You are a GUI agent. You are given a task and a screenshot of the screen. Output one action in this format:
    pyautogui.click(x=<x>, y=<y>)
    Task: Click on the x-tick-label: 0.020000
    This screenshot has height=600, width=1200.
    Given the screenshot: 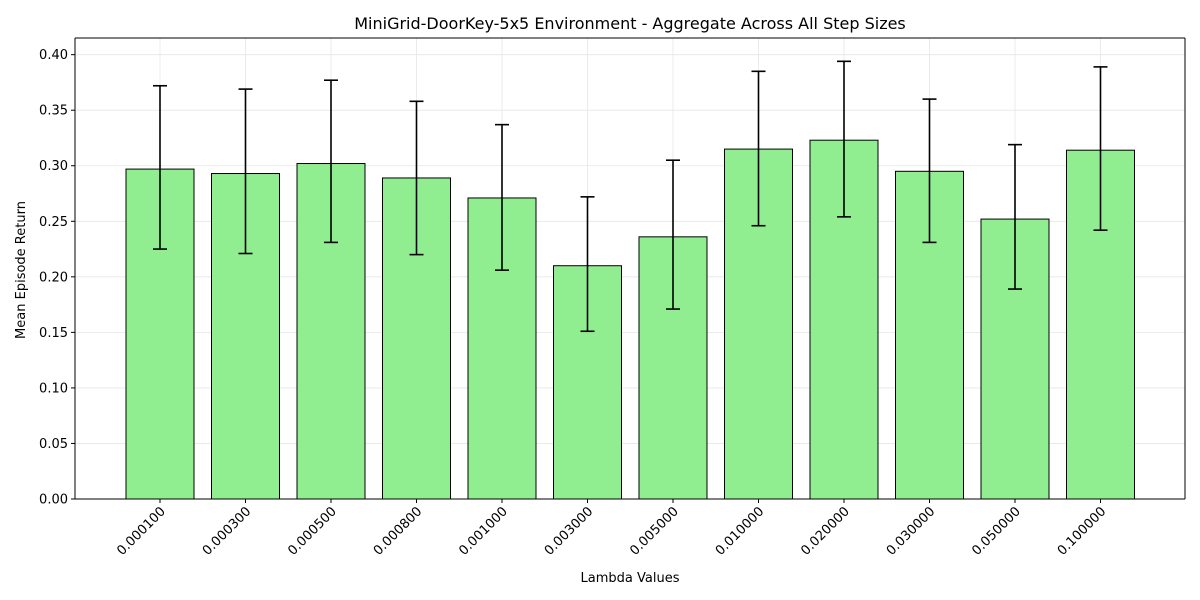 What is the action you would take?
    pyautogui.click(x=825, y=531)
    